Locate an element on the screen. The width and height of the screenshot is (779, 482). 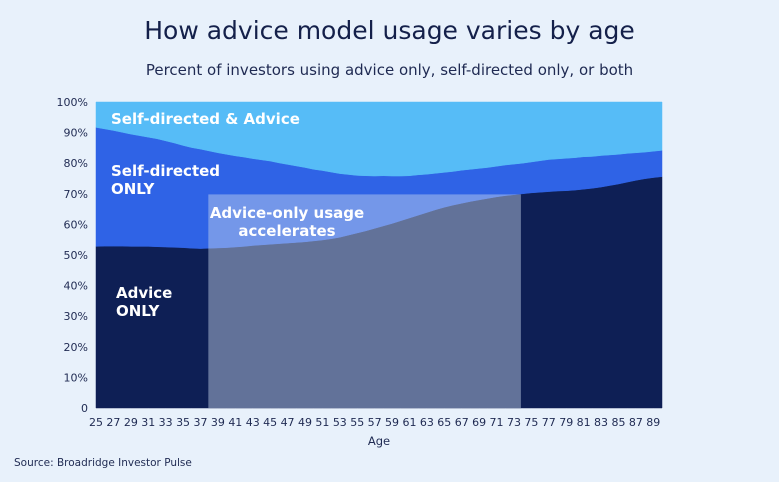
x-tick-label: 75 is located at coordinates (531, 422).